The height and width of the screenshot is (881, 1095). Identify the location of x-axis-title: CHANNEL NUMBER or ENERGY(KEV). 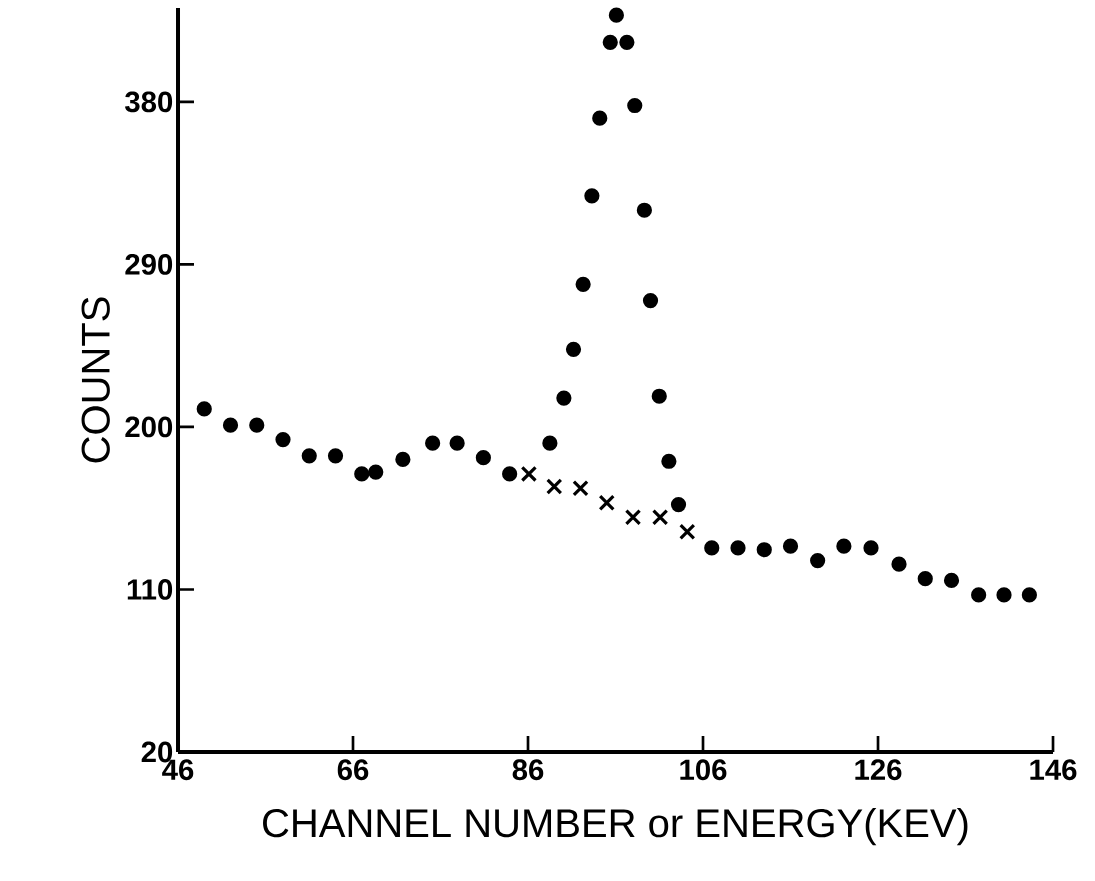
(615, 826).